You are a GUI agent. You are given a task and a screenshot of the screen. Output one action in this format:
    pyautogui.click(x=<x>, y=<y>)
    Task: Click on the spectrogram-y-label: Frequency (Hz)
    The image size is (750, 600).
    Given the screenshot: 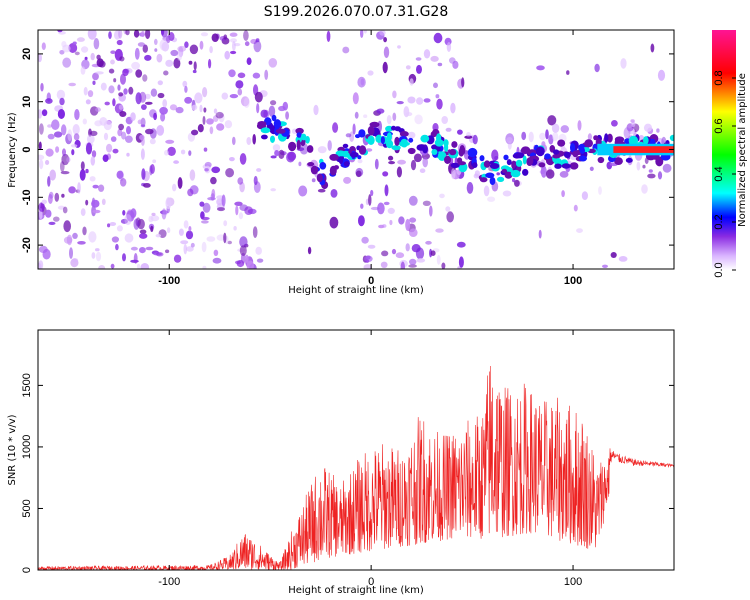 What is the action you would take?
    pyautogui.click(x=12, y=150)
    